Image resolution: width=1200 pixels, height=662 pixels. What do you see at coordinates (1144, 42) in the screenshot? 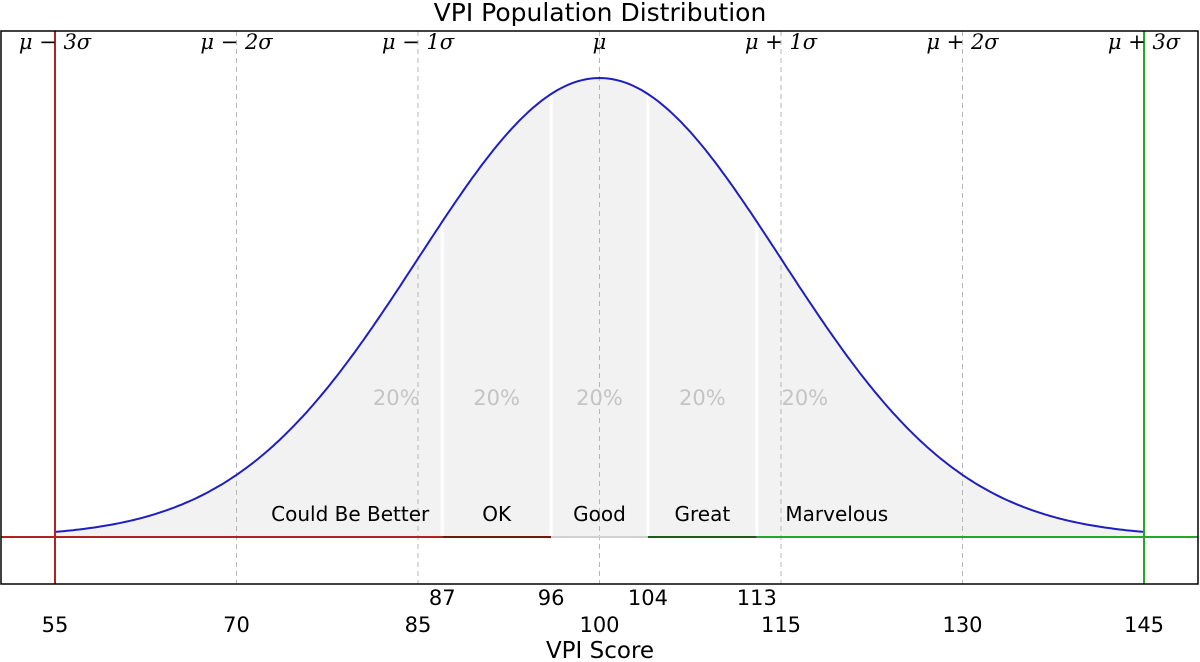
I see `sigma-tick-label: μ + 3σ` at bounding box center [1144, 42].